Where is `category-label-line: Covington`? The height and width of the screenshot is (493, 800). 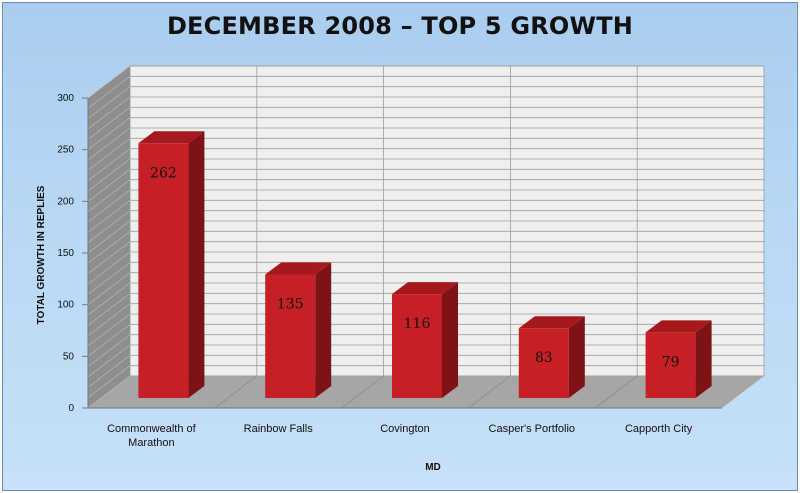
category-label-line: Covington is located at coordinates (405, 429).